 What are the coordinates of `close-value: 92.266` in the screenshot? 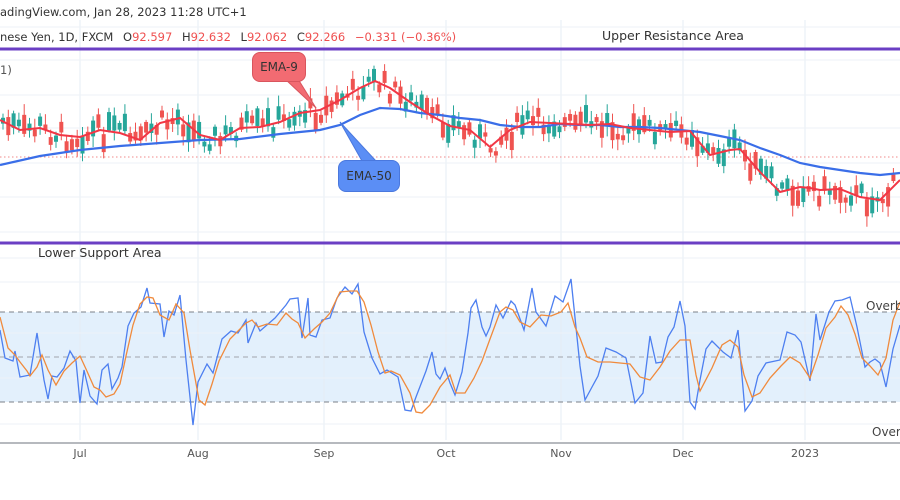 It's located at (325, 37).